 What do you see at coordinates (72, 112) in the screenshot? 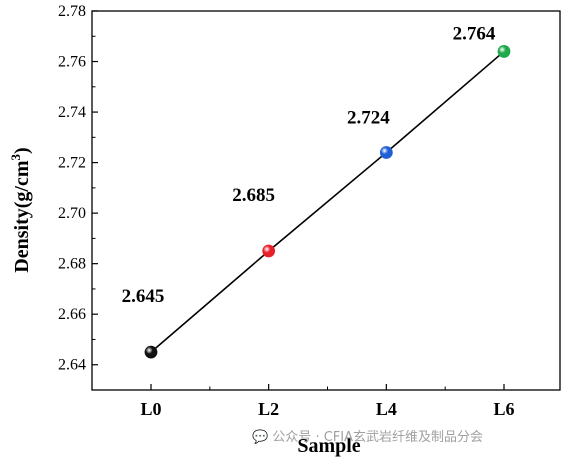
I see `y-tick-label: 2.74` at bounding box center [72, 112].